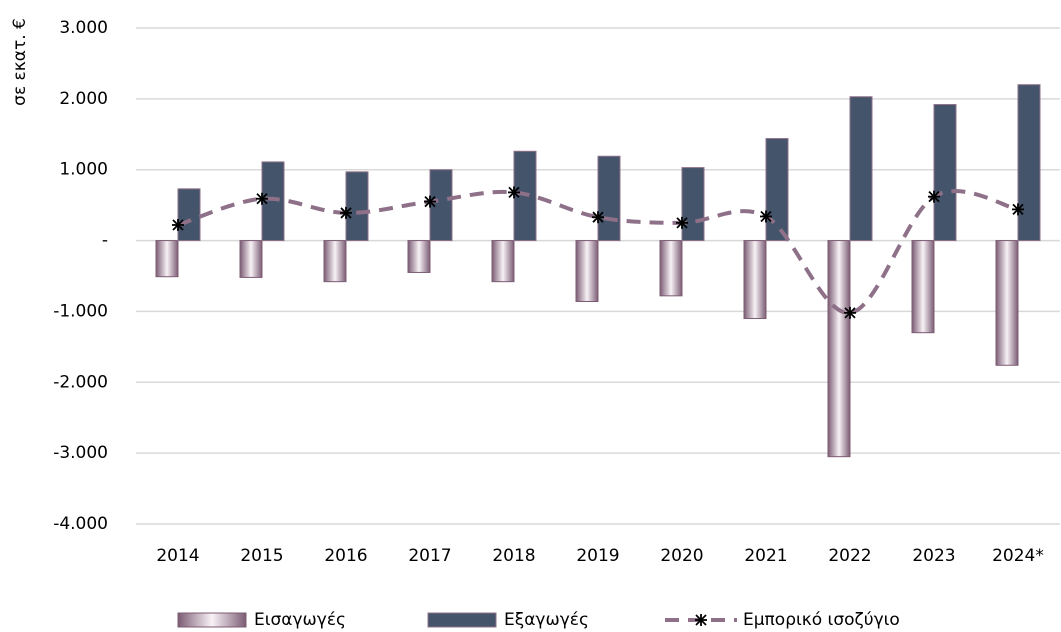 The image size is (1061, 632). Describe the element at coordinates (20, 62) in the screenshot. I see `y-axis-title: σε εκατ. €` at that location.